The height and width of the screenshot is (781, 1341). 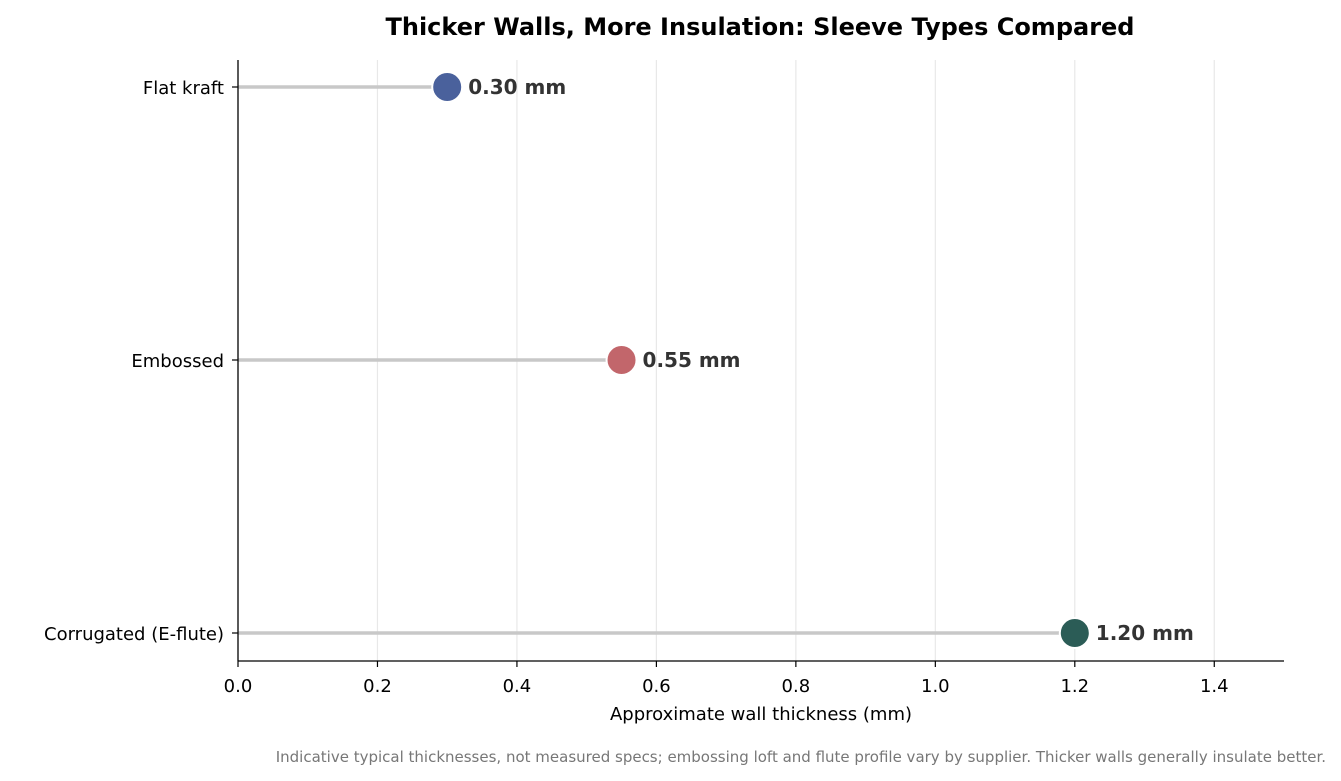 What do you see at coordinates (377, 686) in the screenshot?
I see `x-tick-label-1: 0.2` at bounding box center [377, 686].